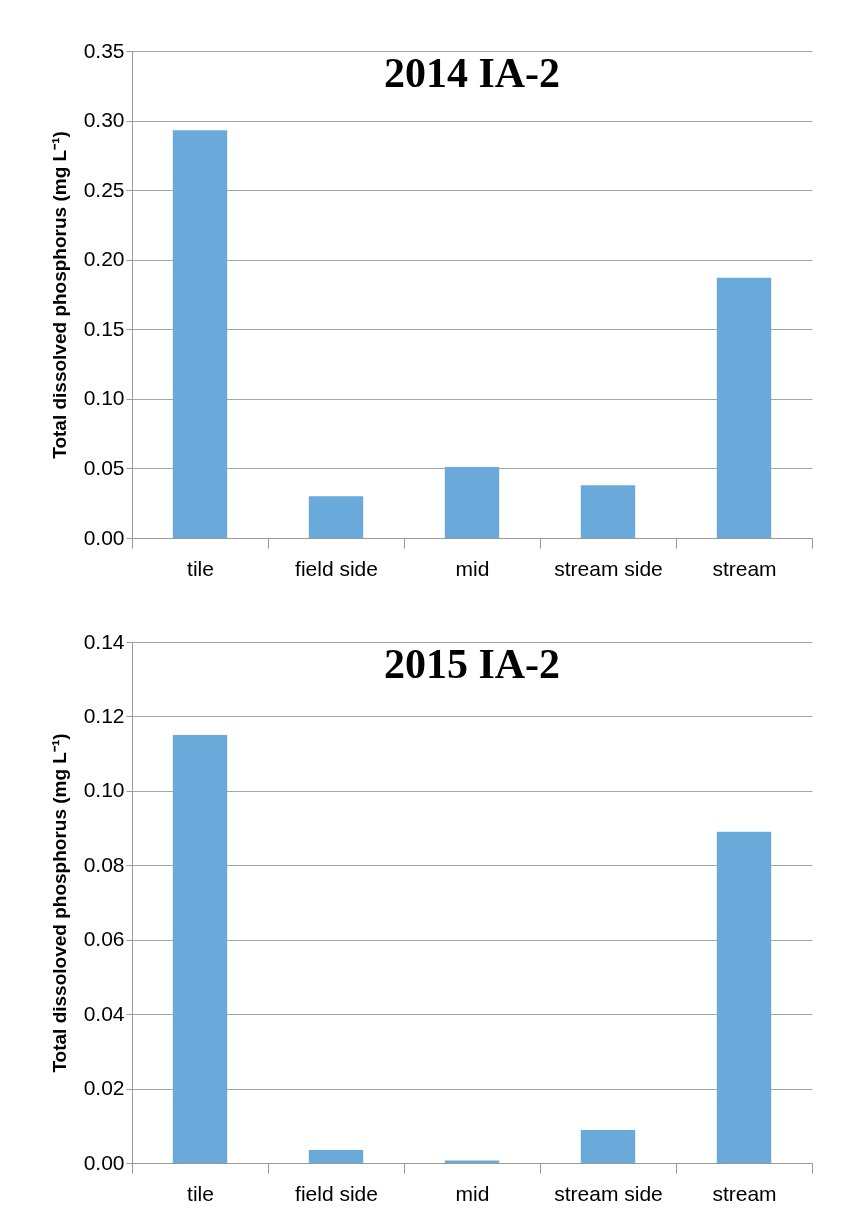  I want to click on y-tick-label: 0.12, so click(104, 715).